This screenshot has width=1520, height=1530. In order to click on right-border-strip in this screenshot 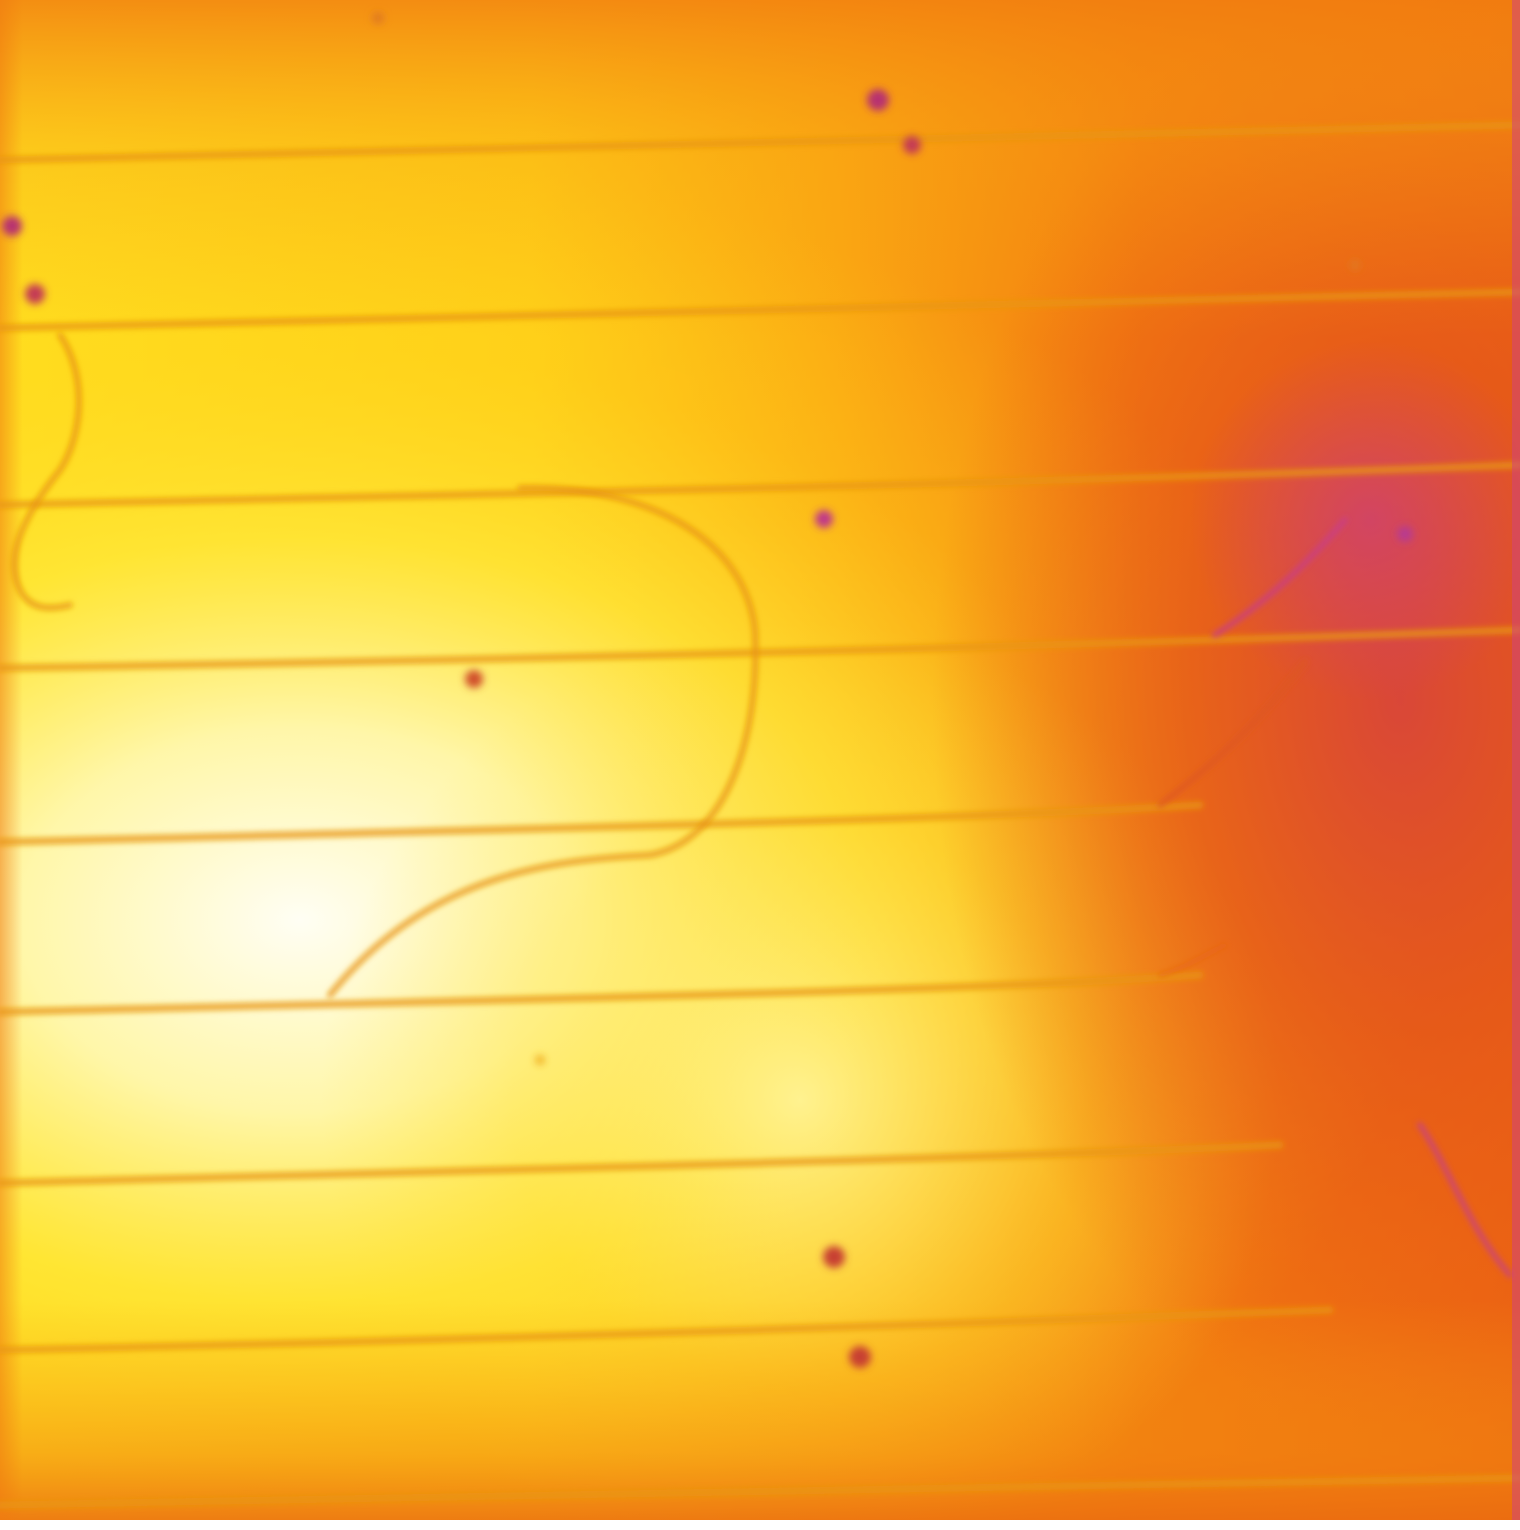, I will do `click(1516, 765)`.